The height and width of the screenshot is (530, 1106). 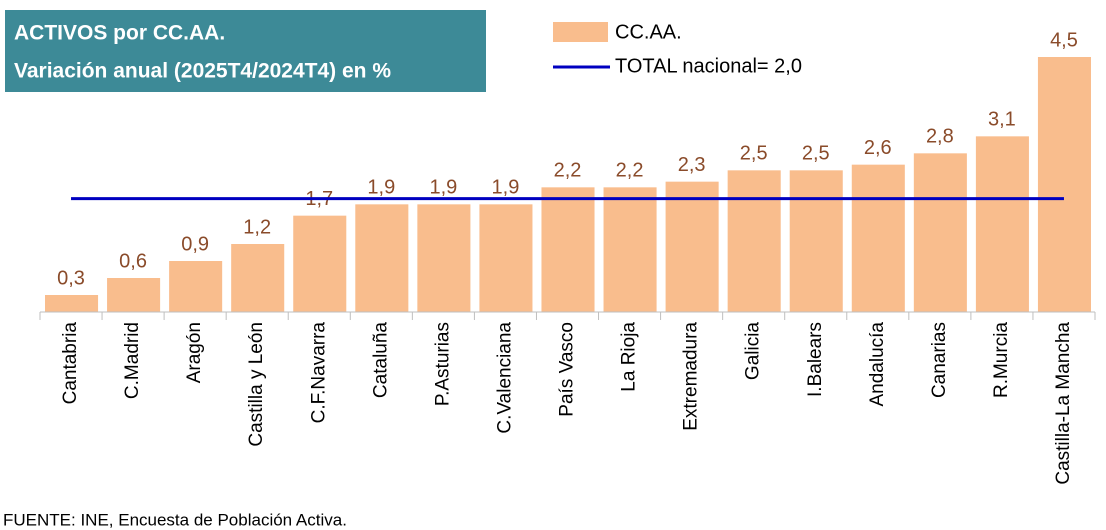 What do you see at coordinates (692, 165) in the screenshot?
I see `value-label: 2,3` at bounding box center [692, 165].